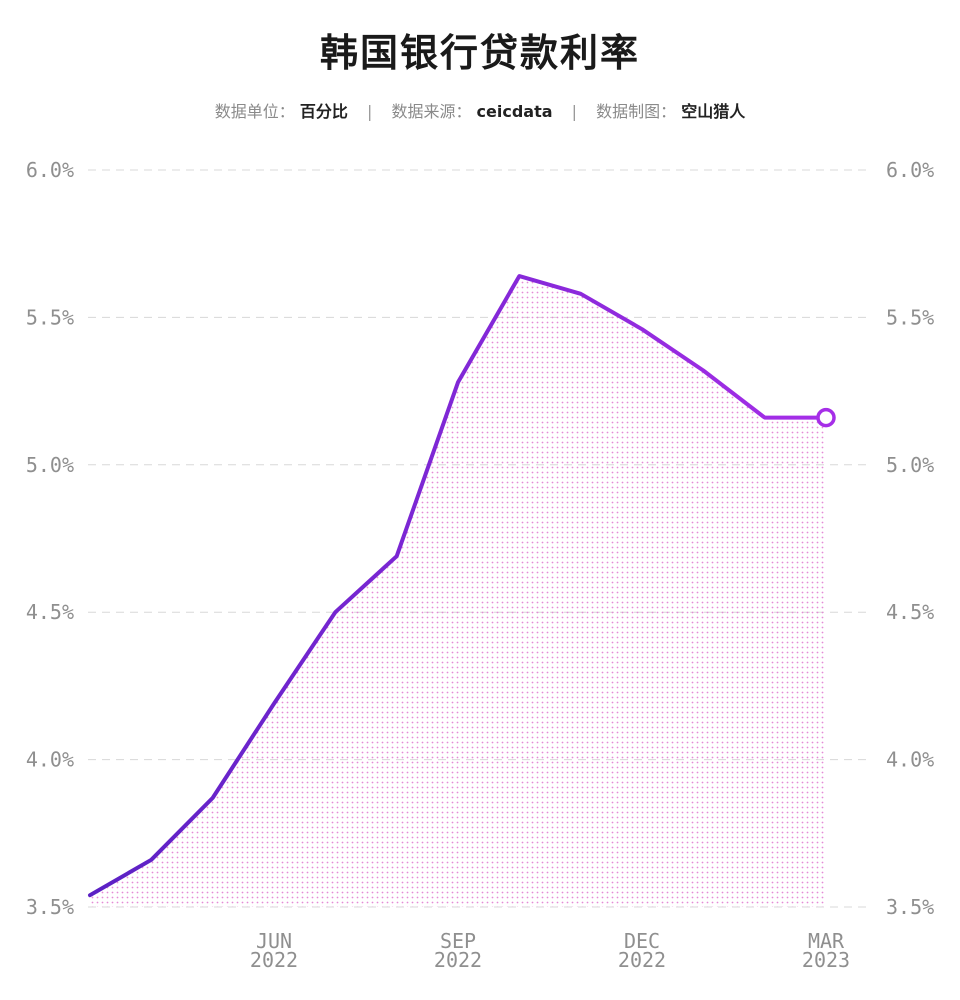 Image resolution: width=960 pixels, height=1000 pixels. Describe the element at coordinates (254, 111) in the screenshot. I see `unit-label: 数据单位：` at that location.